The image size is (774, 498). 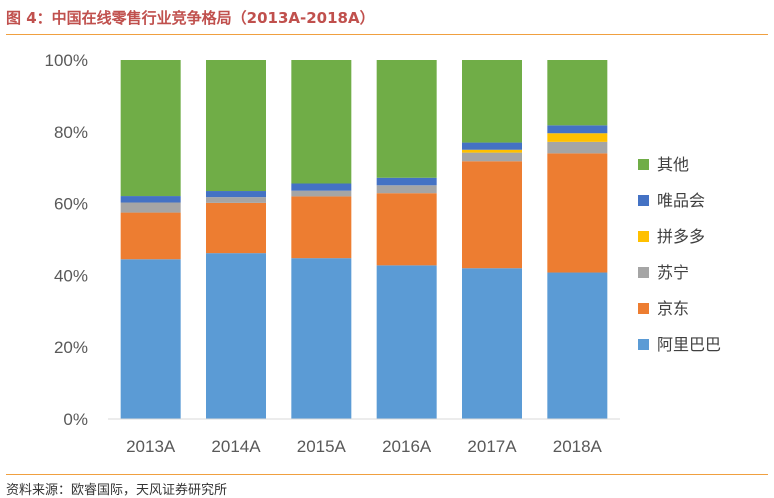 I want to click on source-note: 资料来源：欧睿国际，天风证券研究所, so click(x=117, y=490).